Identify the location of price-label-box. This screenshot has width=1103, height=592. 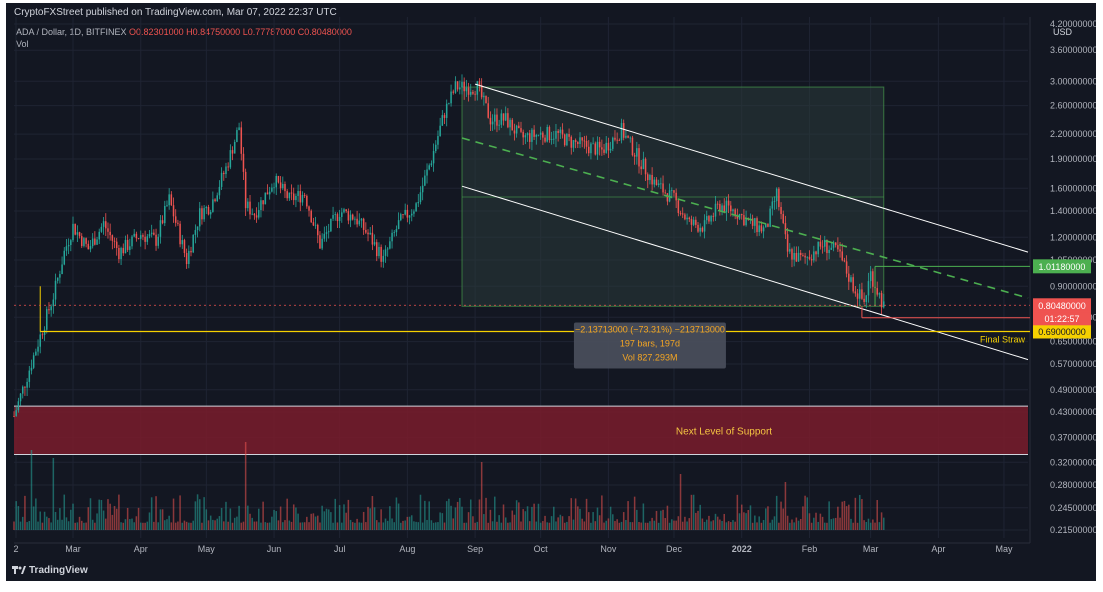
(1062, 305).